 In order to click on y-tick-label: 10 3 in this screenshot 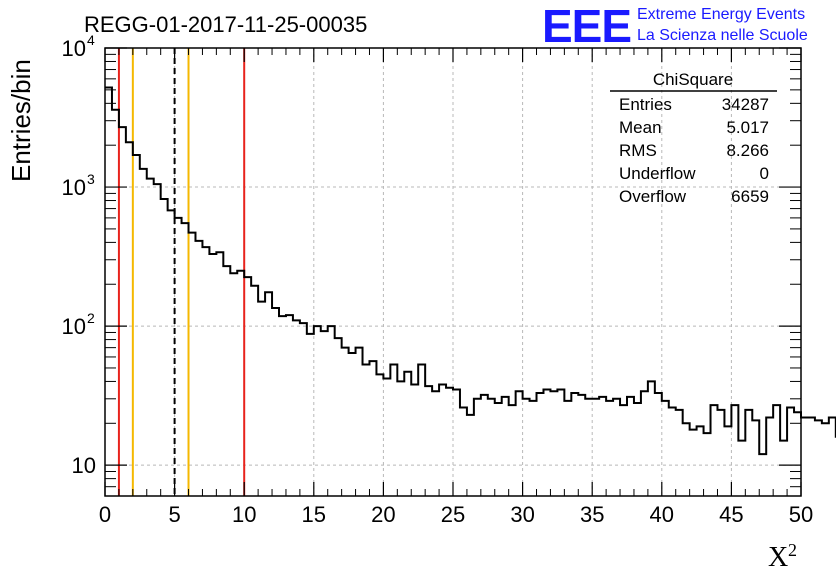, I will do `click(78, 185)`.